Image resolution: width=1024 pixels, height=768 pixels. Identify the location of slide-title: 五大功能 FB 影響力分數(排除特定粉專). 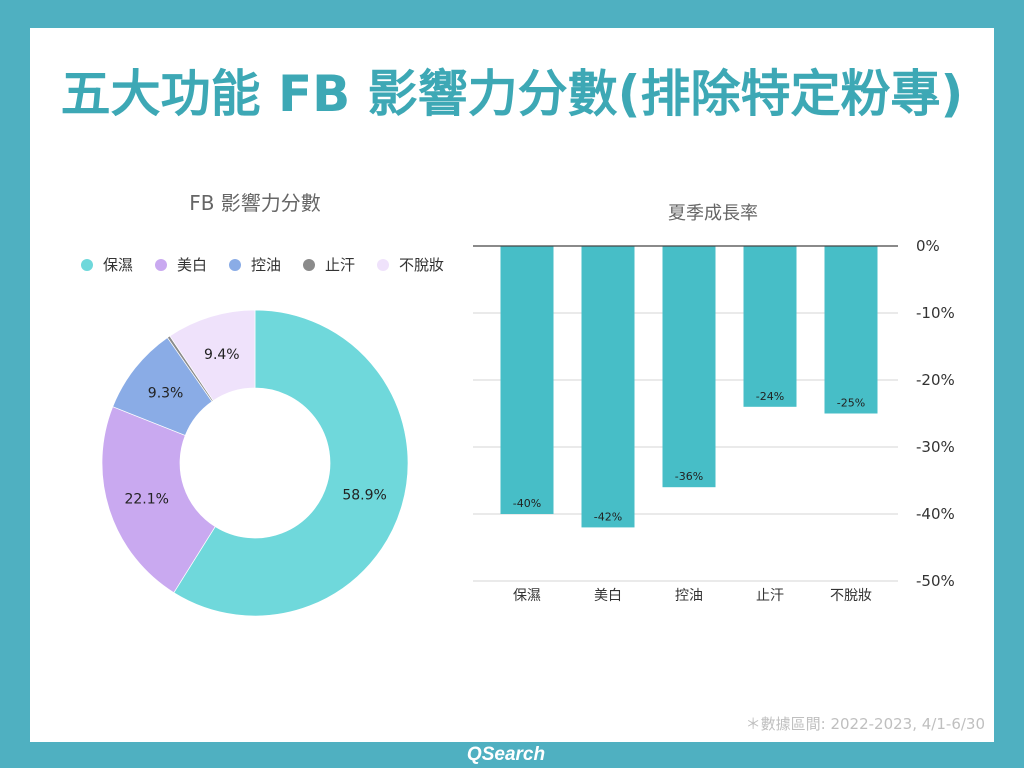
(512, 94).